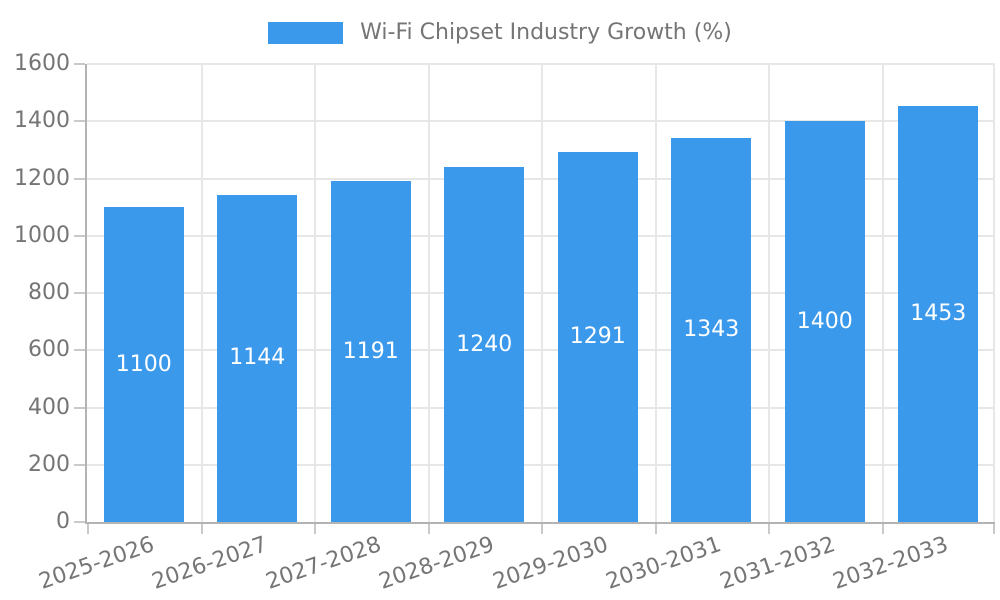 The width and height of the screenshot is (1000, 600). I want to click on x-tick-label: 2027-2028, so click(323, 563).